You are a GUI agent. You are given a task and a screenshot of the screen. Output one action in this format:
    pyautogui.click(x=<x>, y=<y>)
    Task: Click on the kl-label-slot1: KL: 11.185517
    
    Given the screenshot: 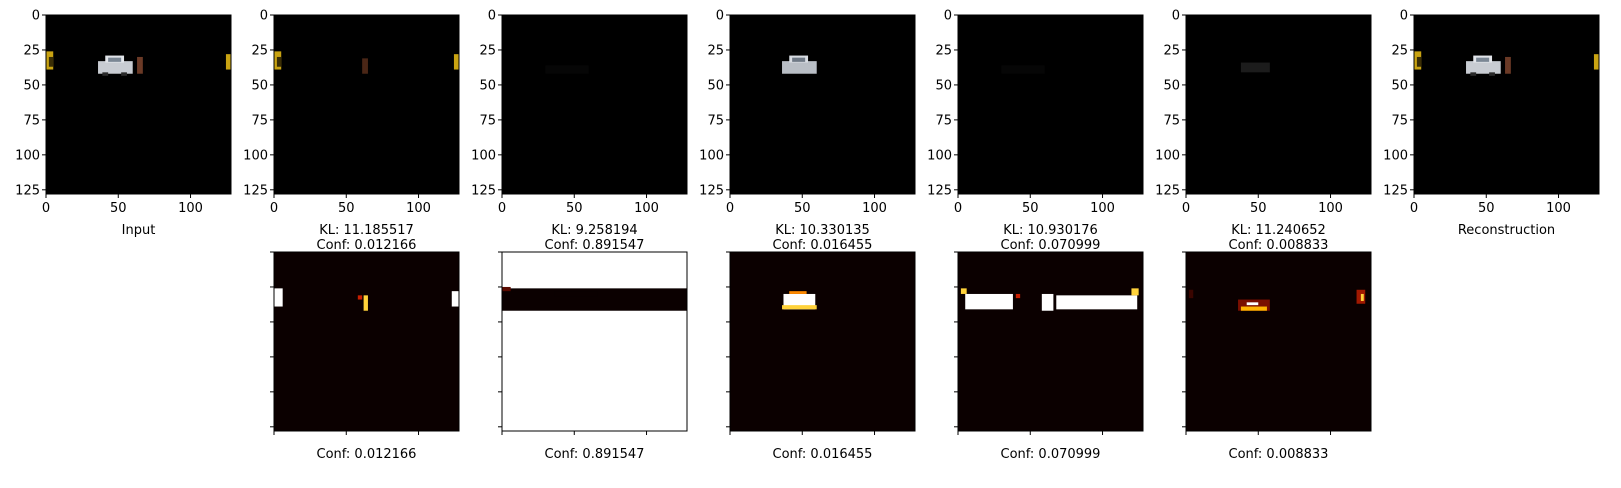 What is the action you would take?
    pyautogui.click(x=366, y=230)
    